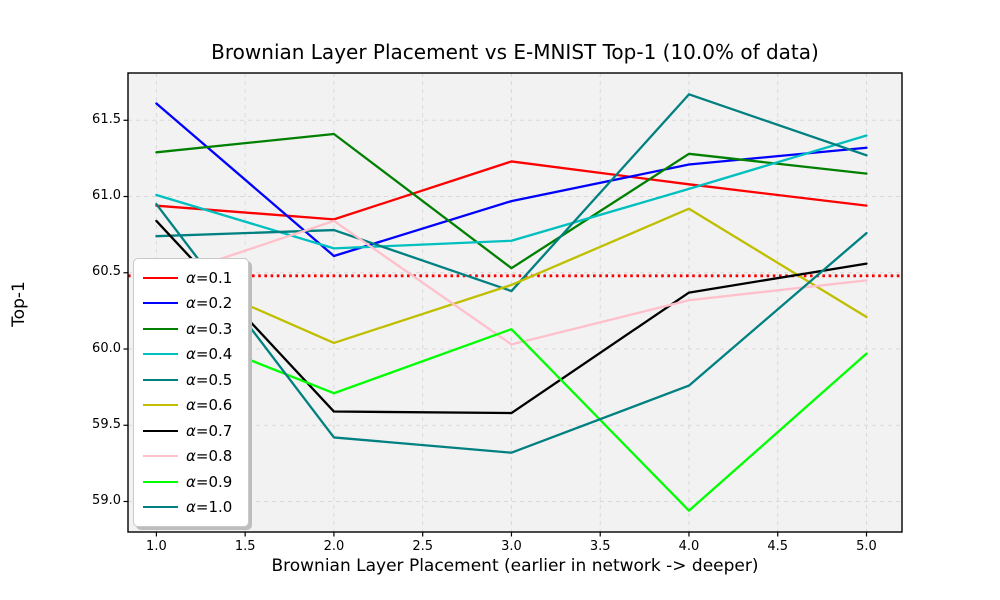  I want to click on legend-label: α=0.1, so click(209, 277).